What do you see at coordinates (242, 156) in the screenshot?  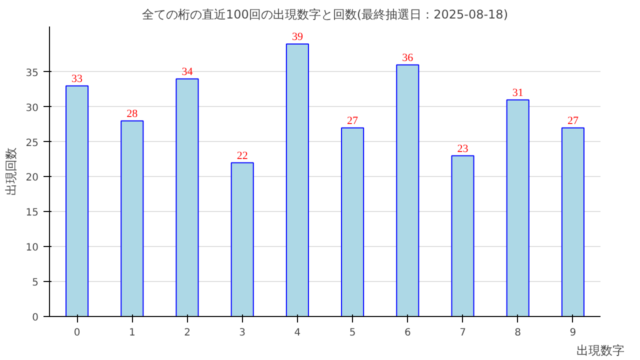 I see `data-label: 22` at bounding box center [242, 156].